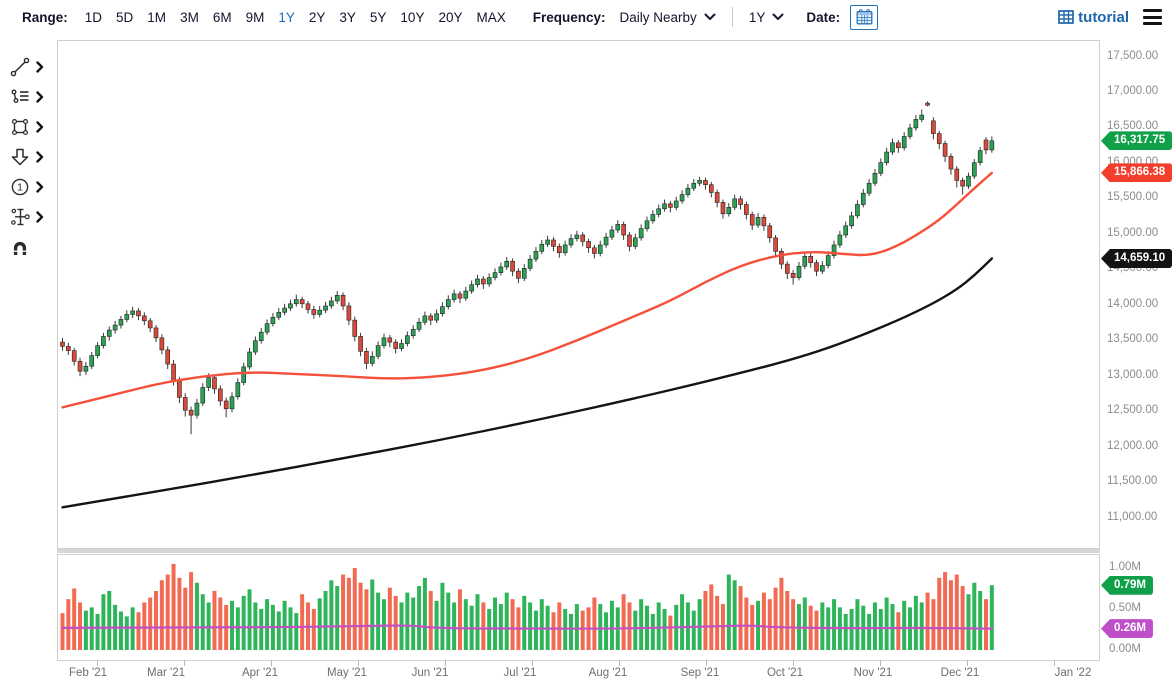  Describe the element at coordinates (347, 17) in the screenshot. I see `range-option-3y: 3Y` at that location.